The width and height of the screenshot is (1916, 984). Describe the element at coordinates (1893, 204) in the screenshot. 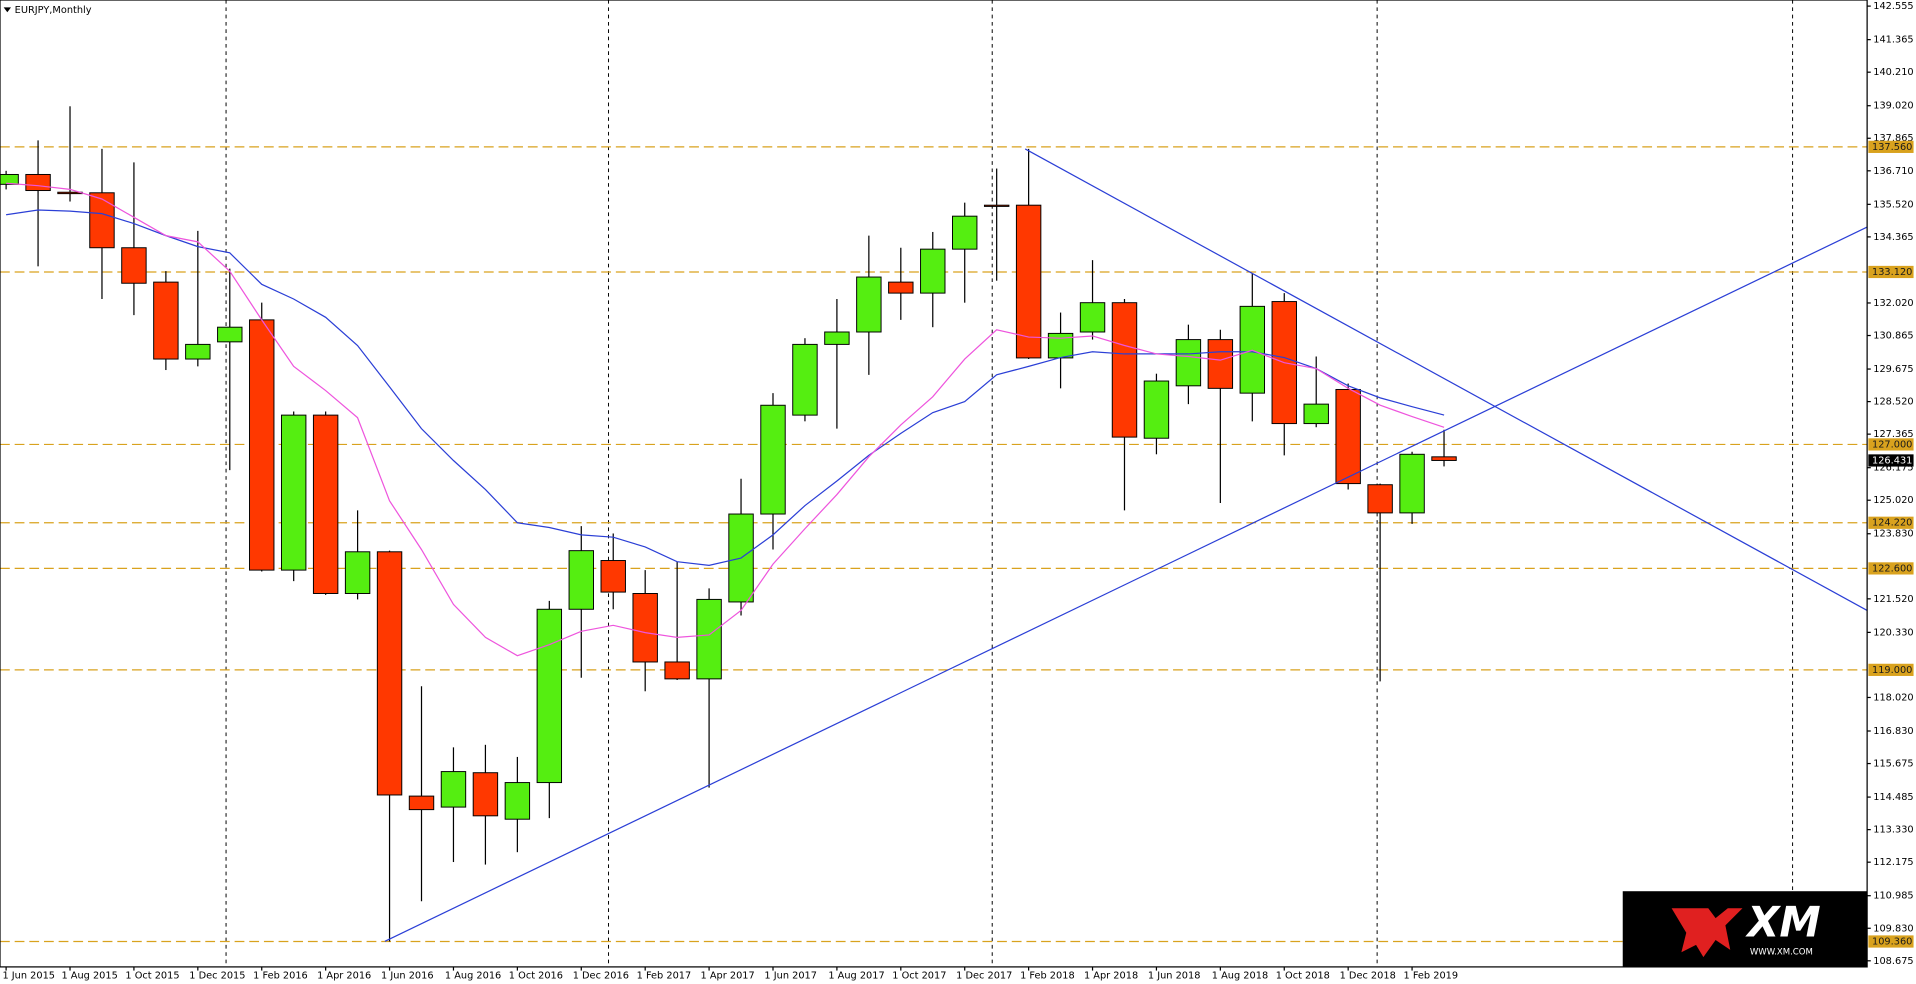

I see `y-tick-label: 135.520` at that location.